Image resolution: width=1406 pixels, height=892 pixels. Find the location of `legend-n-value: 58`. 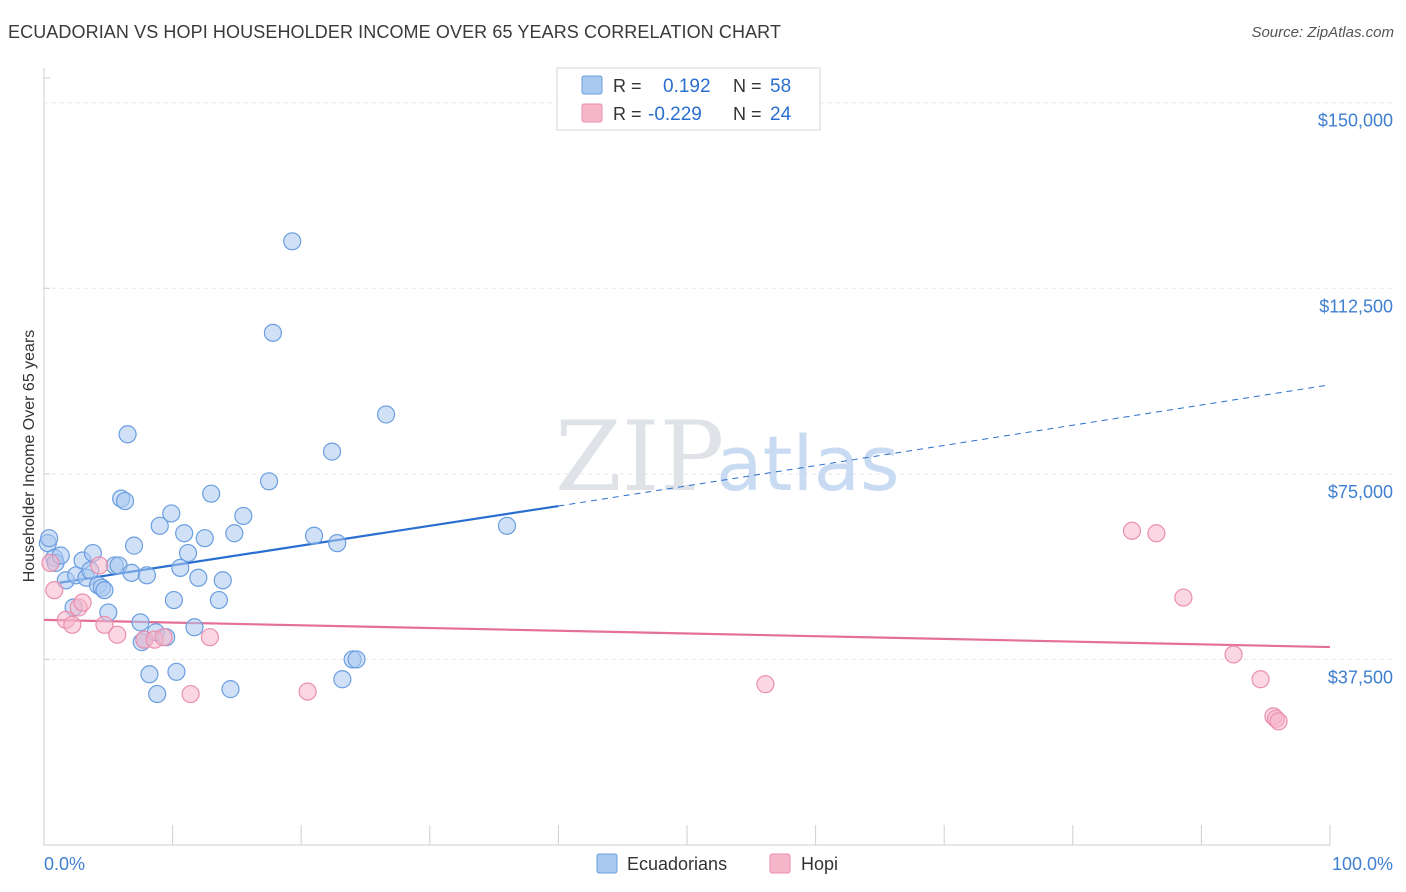

legend-n-value: 58 is located at coordinates (780, 86).